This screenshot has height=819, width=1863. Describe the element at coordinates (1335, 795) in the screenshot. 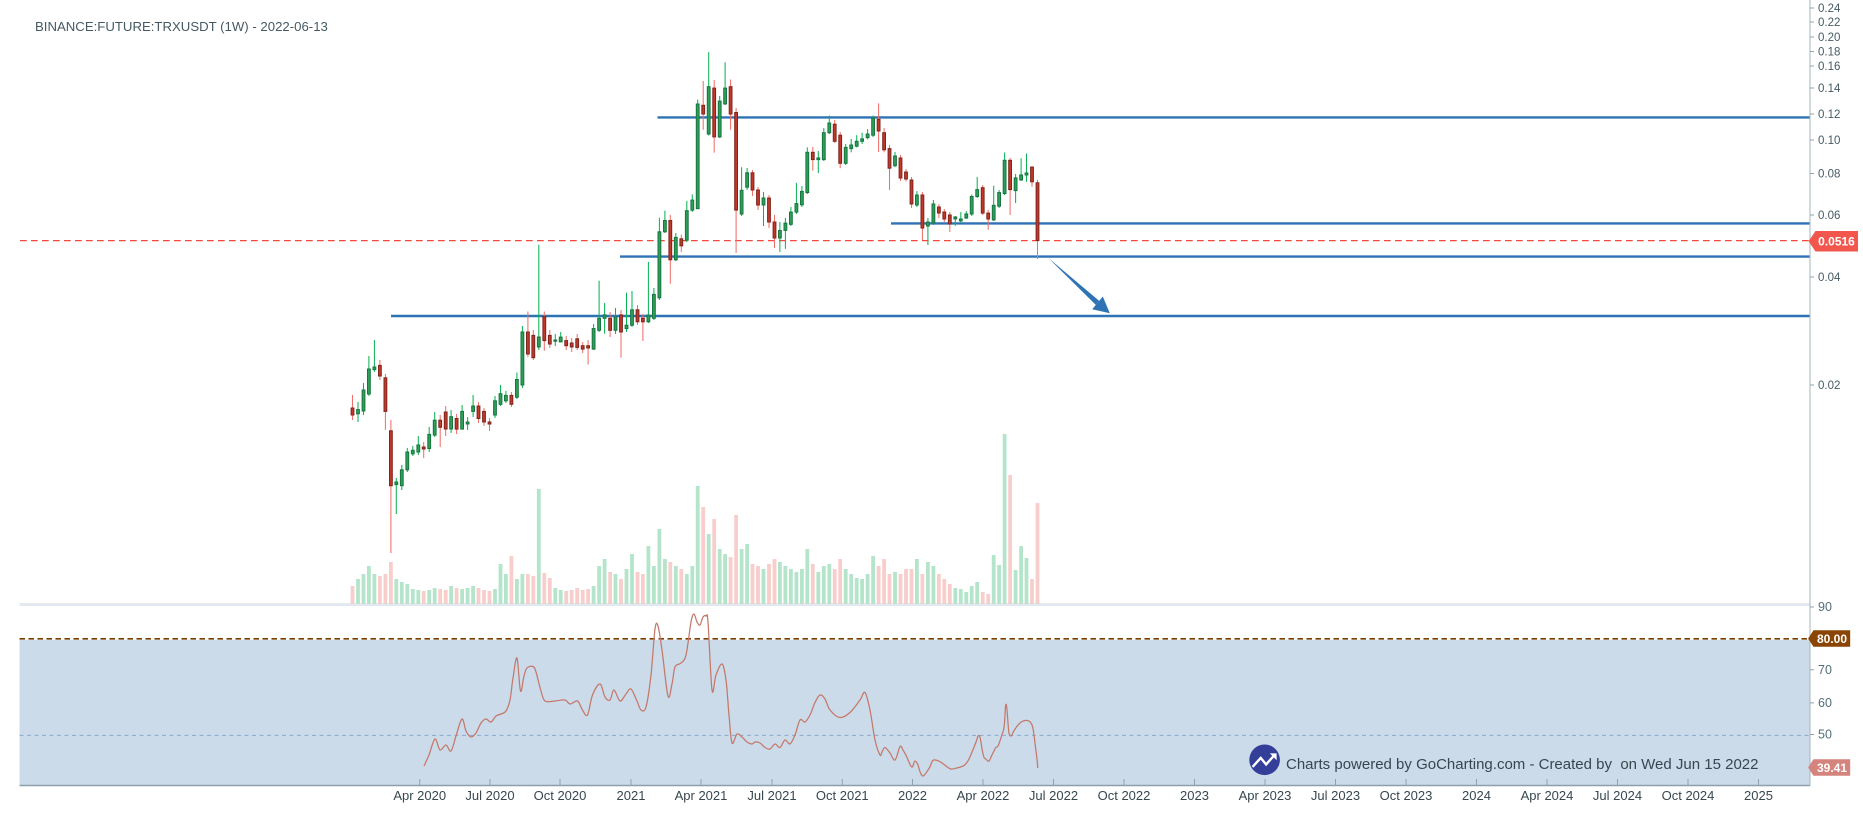

I see `svg-text: Jul 2023` at that location.